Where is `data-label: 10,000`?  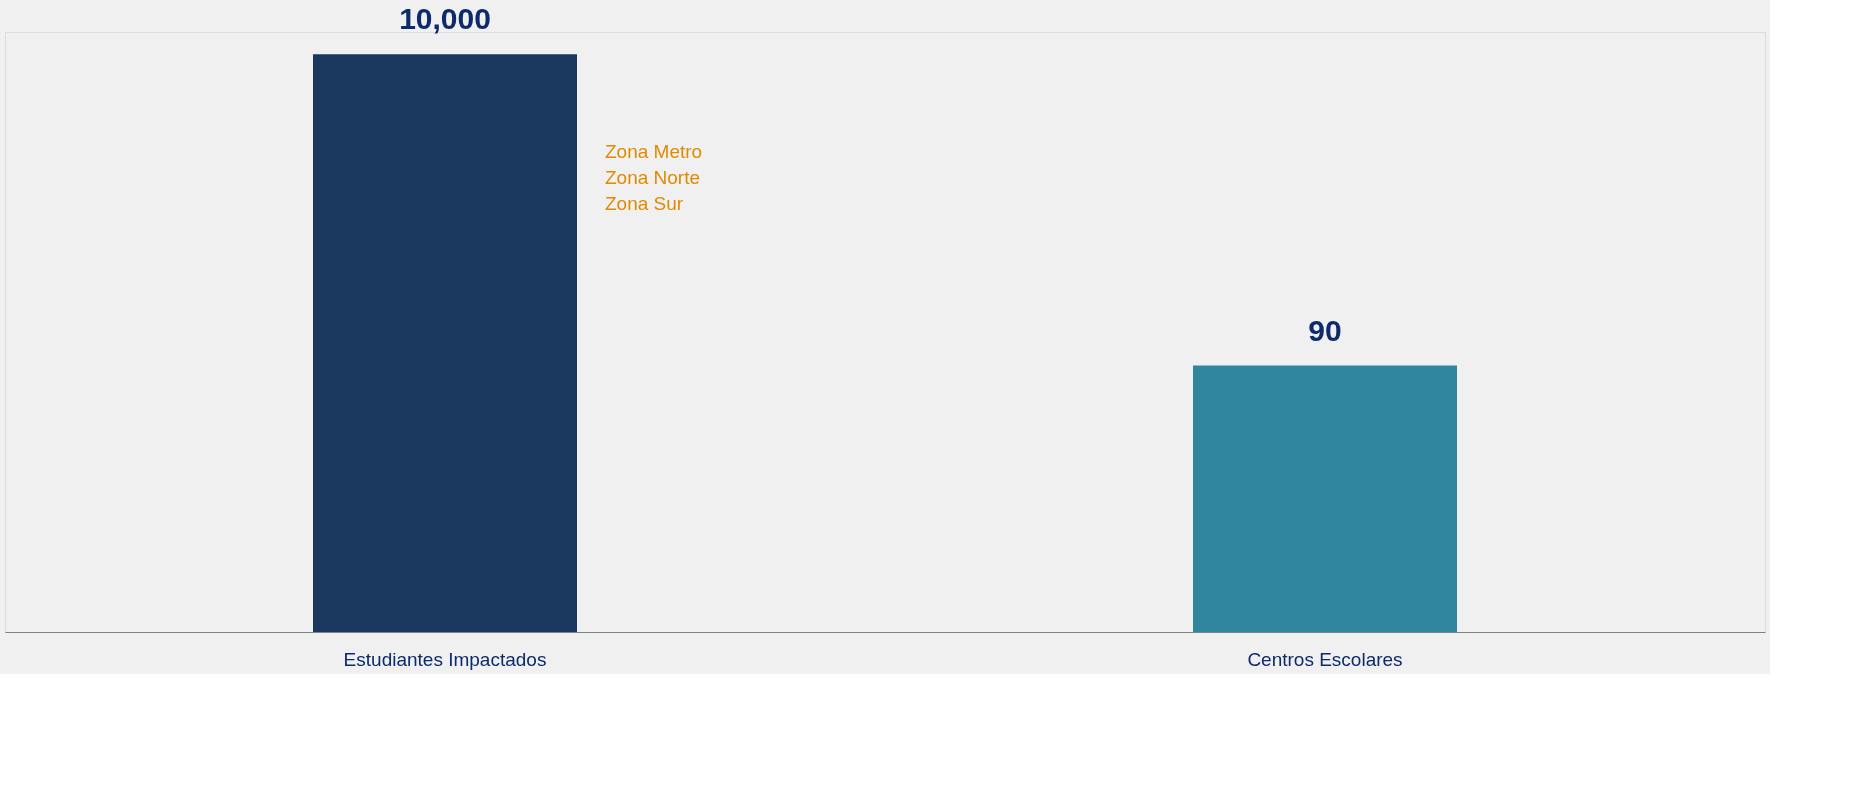
data-label: 10,000 is located at coordinates (445, 19).